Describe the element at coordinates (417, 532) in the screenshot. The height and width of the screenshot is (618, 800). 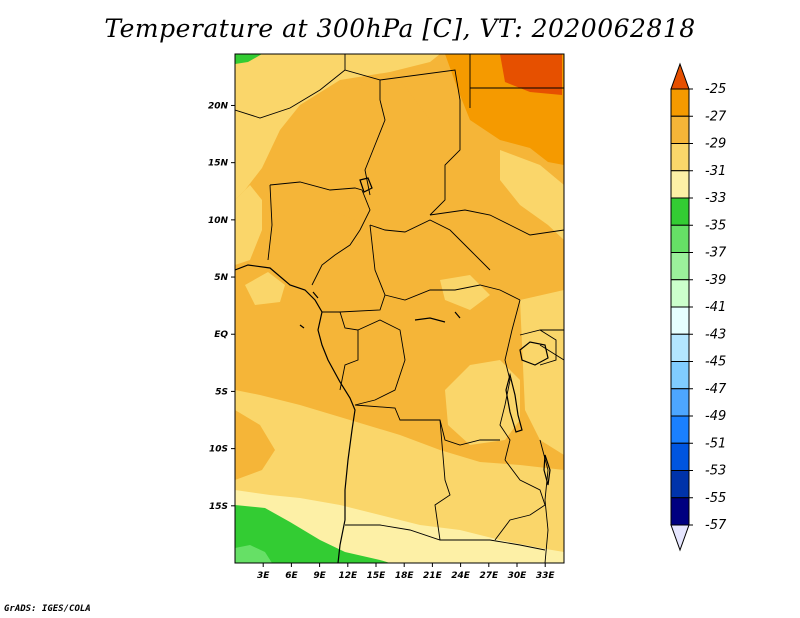
I see `boundary-angola-namibia` at that location.